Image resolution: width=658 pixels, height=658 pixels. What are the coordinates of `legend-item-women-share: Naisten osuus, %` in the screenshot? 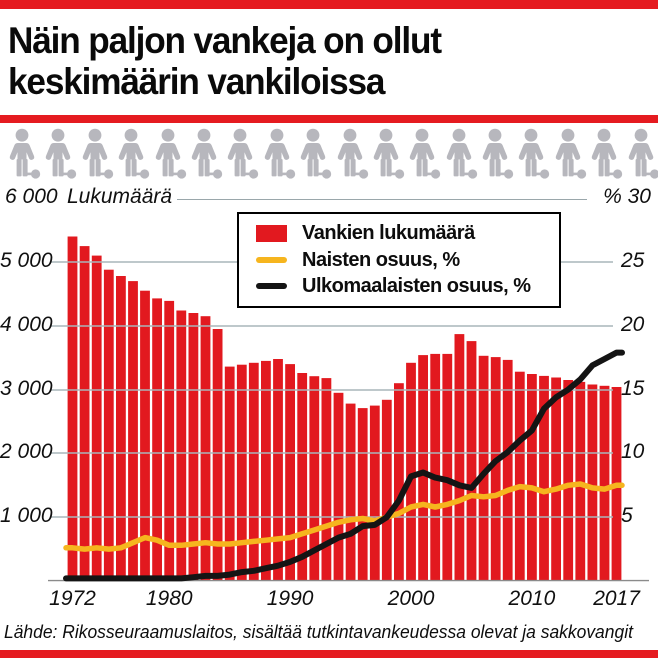 It's located at (407, 260).